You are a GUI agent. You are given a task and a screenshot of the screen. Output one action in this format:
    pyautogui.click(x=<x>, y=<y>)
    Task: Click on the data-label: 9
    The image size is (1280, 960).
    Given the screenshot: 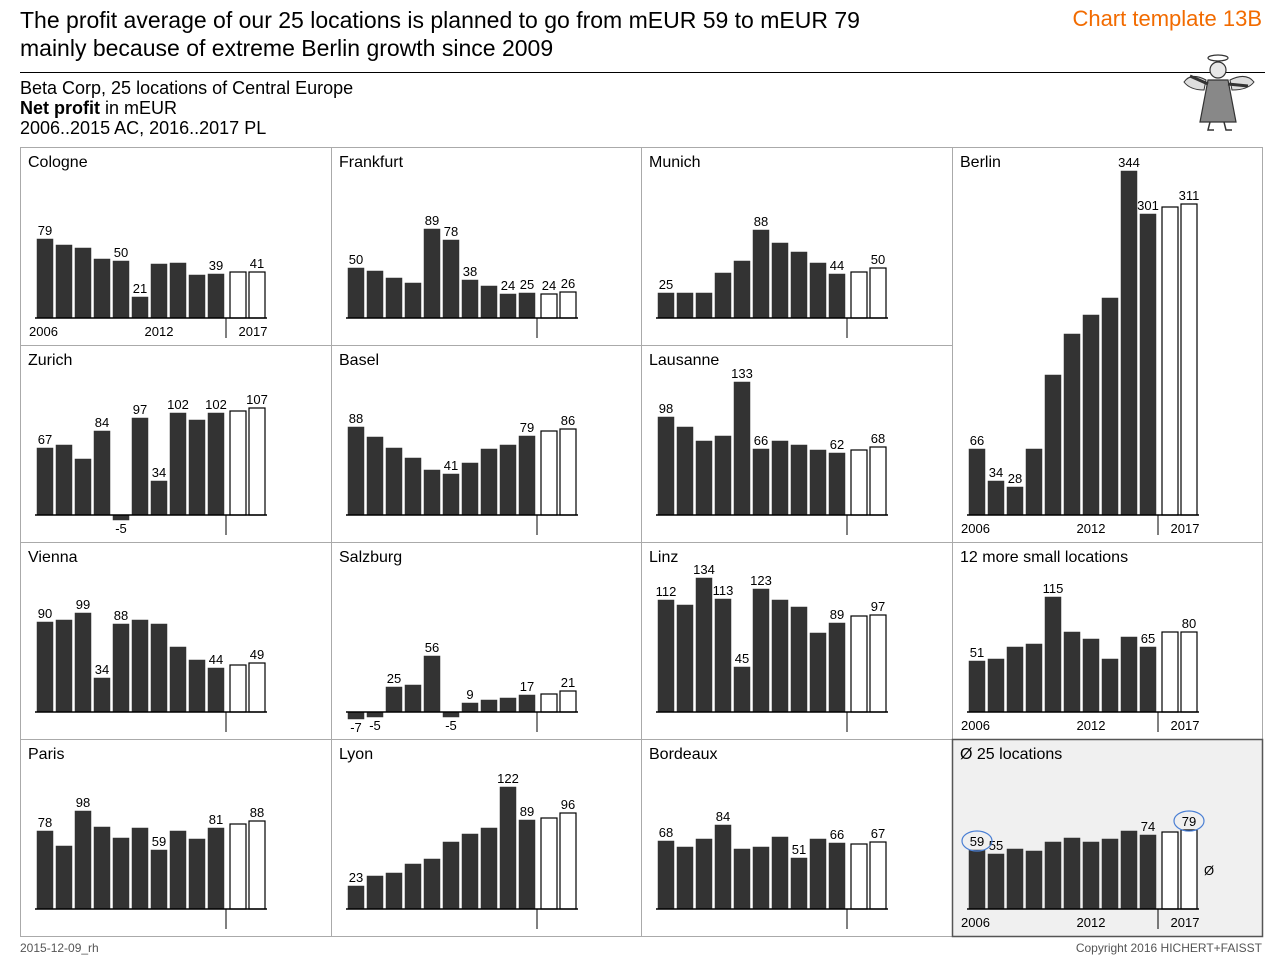 What is the action you would take?
    pyautogui.click(x=469, y=694)
    